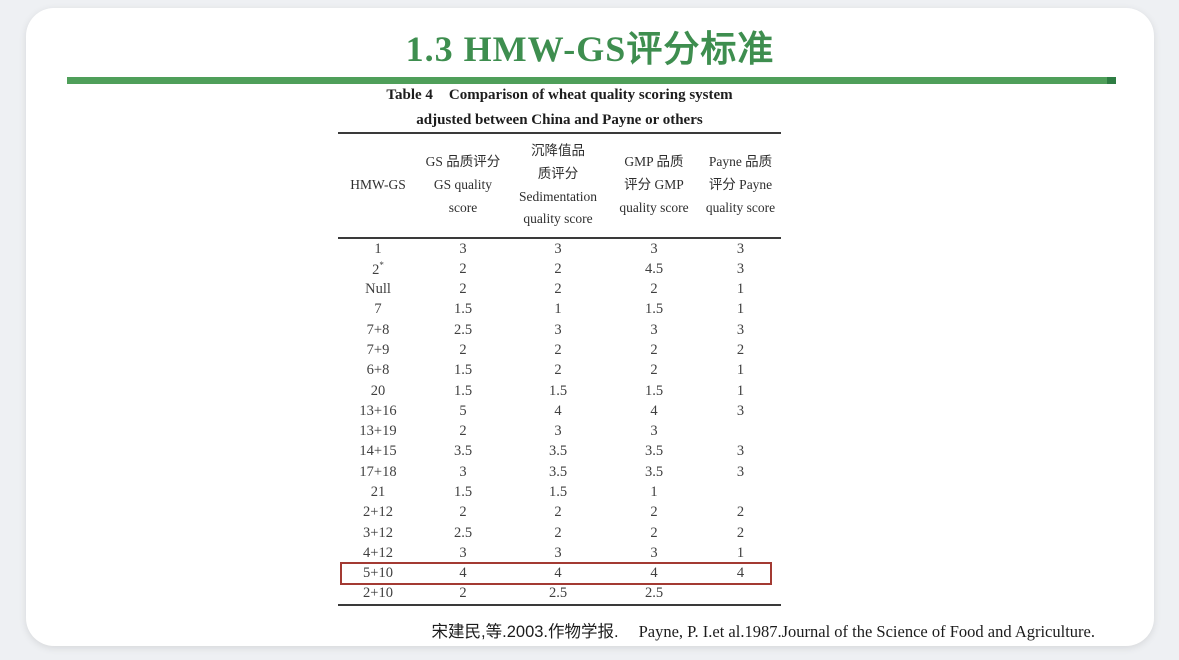 Image resolution: width=1179 pixels, height=660 pixels. I want to click on row-label: 1, so click(378, 248).